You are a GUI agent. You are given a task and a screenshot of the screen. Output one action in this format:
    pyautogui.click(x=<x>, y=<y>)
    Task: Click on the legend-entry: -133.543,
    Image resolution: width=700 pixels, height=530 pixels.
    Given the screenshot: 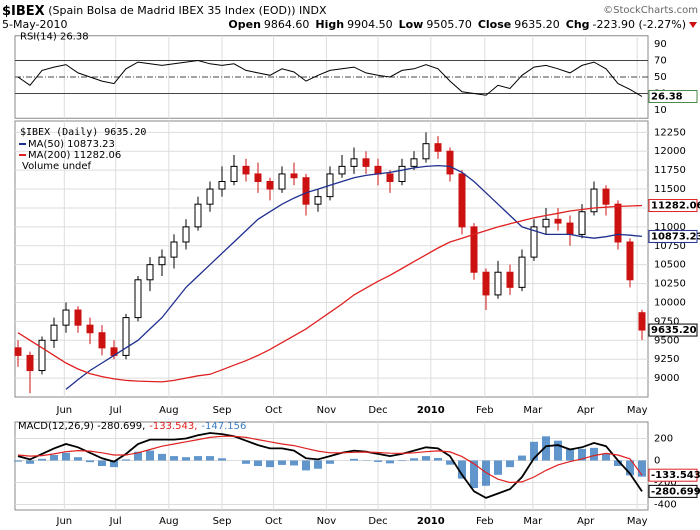 What is the action you would take?
    pyautogui.click(x=173, y=426)
    